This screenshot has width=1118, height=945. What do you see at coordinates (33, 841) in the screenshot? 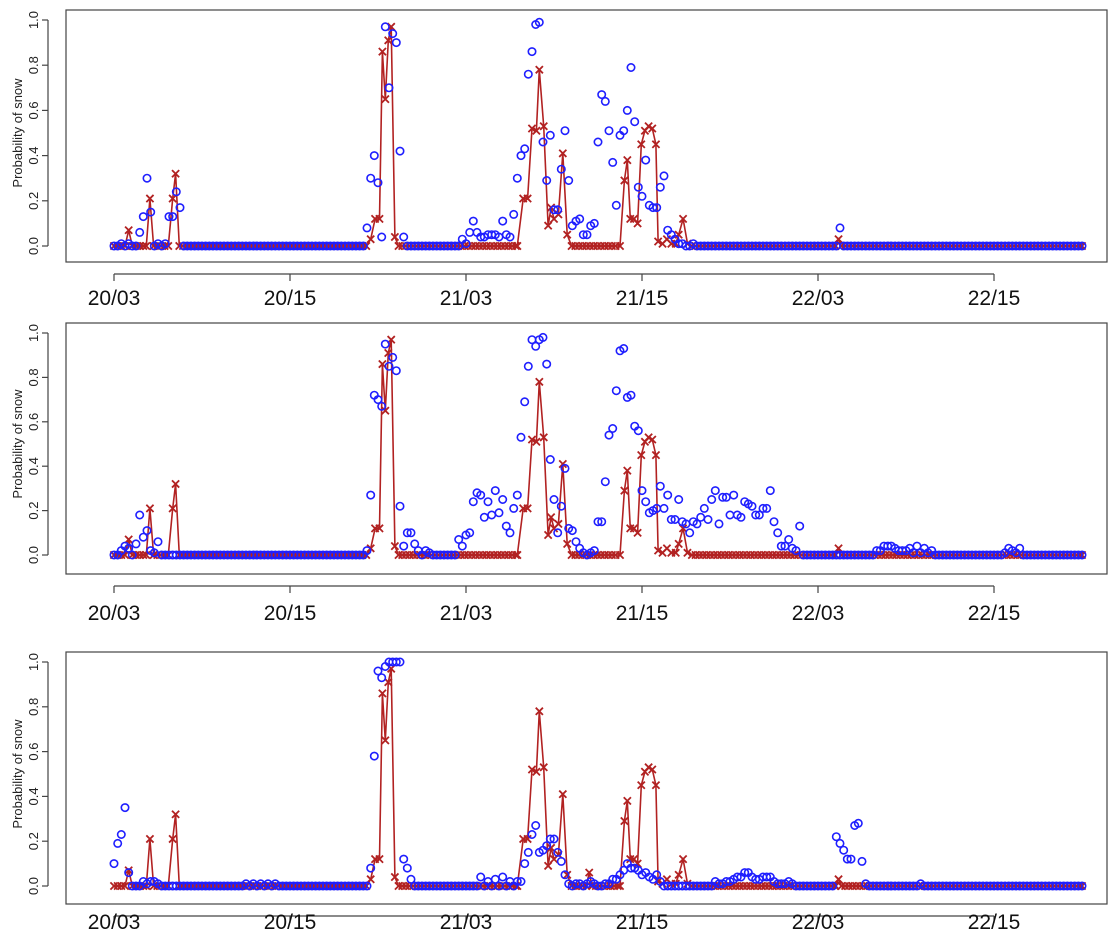
I see `y-tick-label: 0.2` at bounding box center [33, 841].